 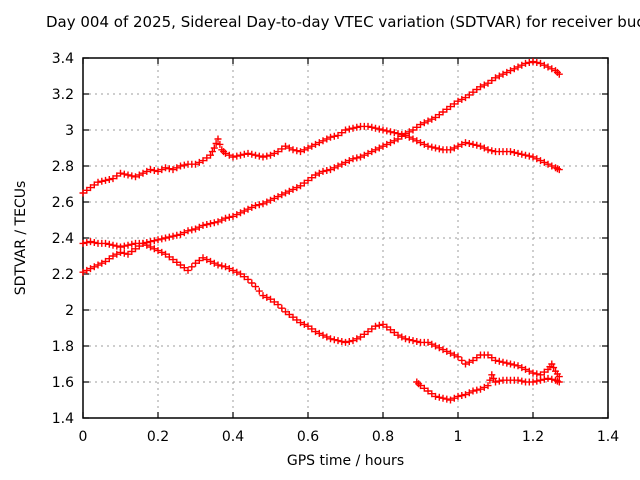 What do you see at coordinates (608, 437) in the screenshot?
I see `x-tick-label: 1.4` at bounding box center [608, 437].